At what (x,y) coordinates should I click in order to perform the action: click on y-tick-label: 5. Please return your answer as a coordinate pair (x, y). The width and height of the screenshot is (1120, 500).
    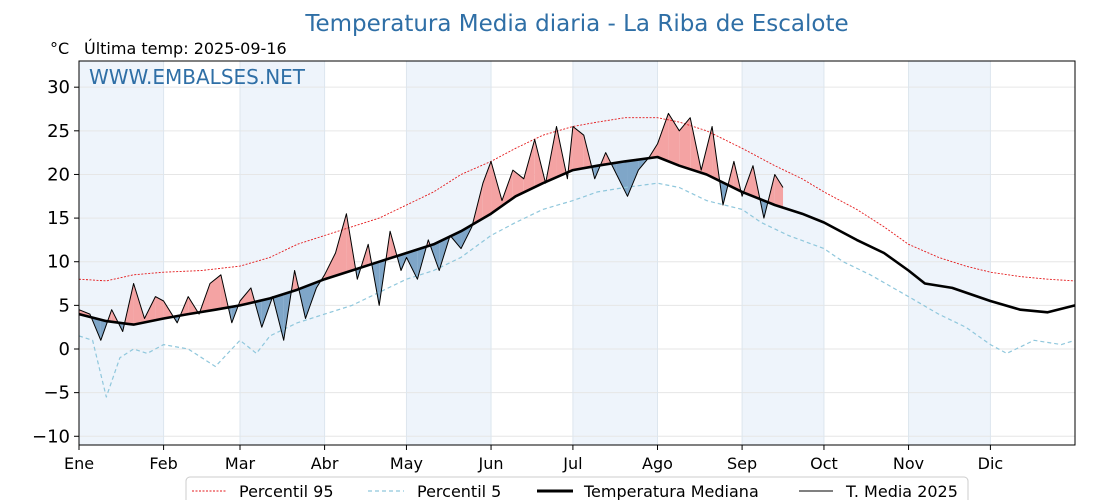
    Looking at the image, I should click on (64, 305).